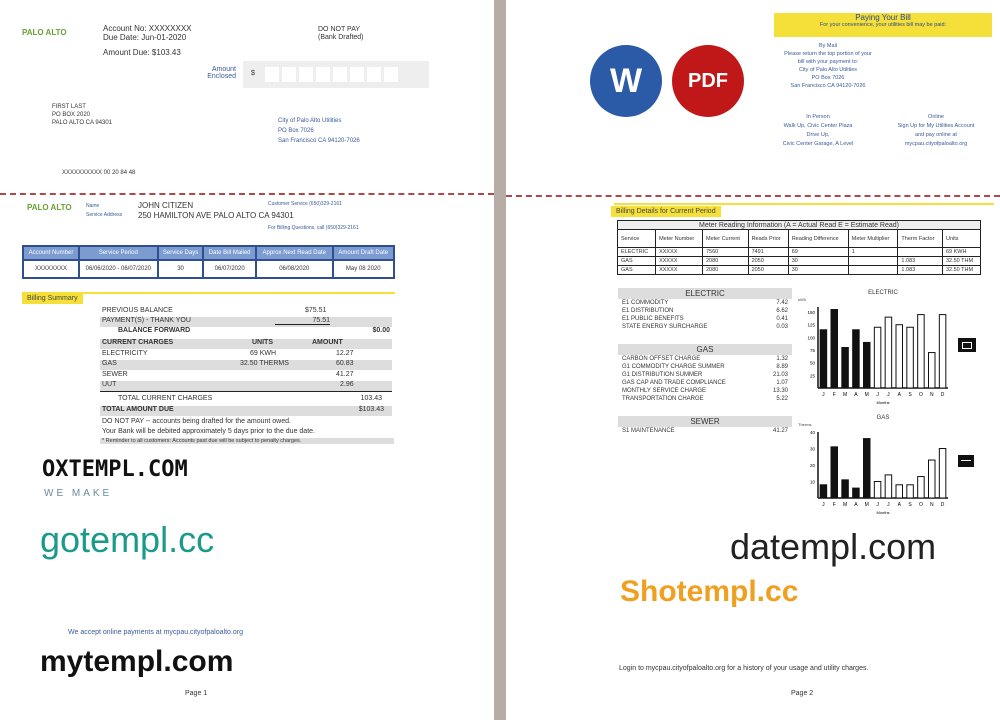  What do you see at coordinates (254, 330) in the screenshot?
I see `balance-forward-row: BALANCE FORWARD $0.00` at bounding box center [254, 330].